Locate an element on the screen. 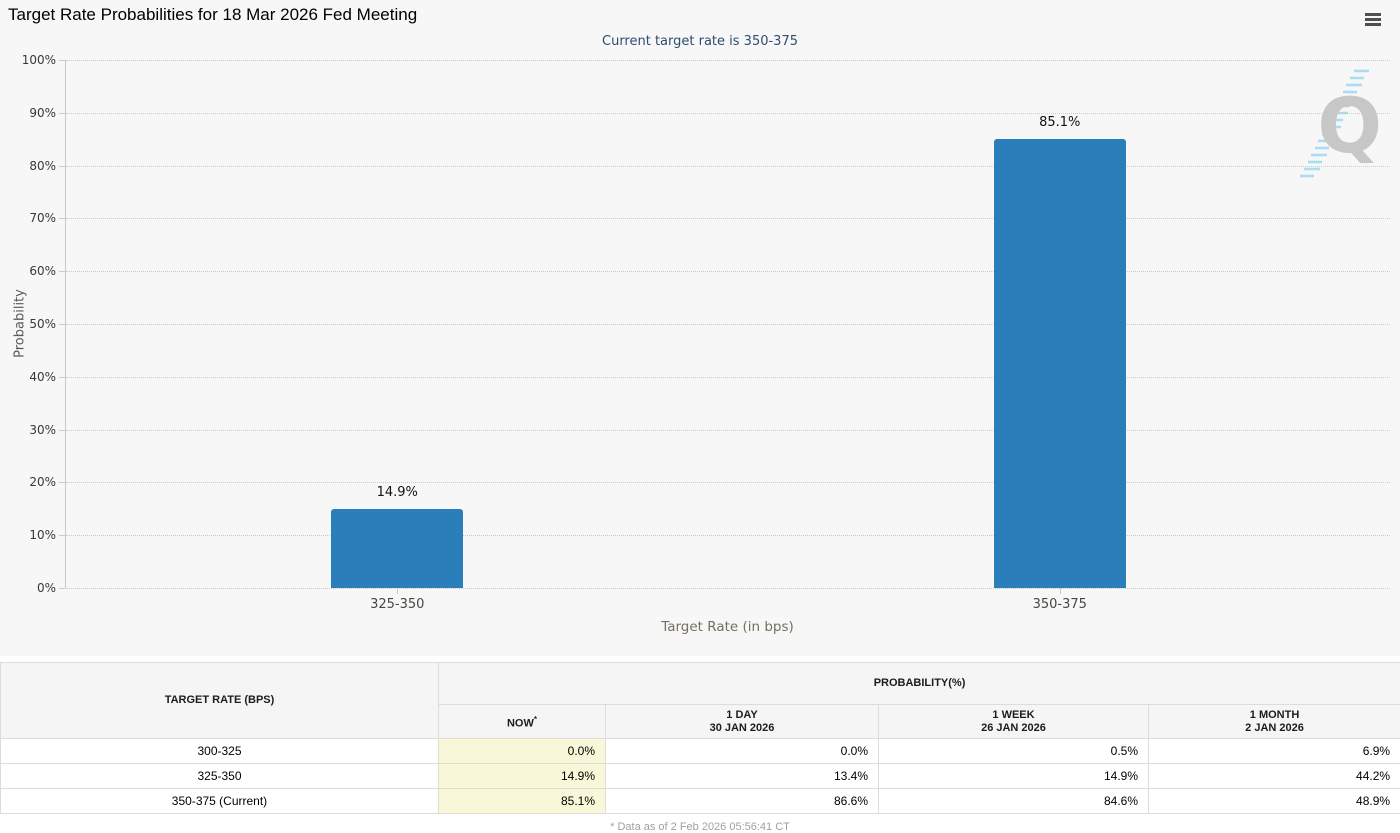 The height and width of the screenshot is (833, 1400). y-tick-label: 100% is located at coordinates (28, 60).